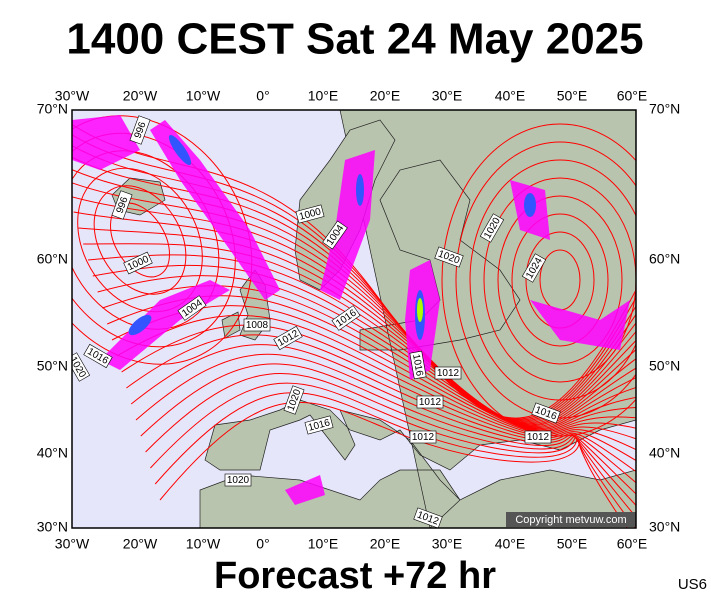  I want to click on lat-label-right: 70°N, so click(664, 109).